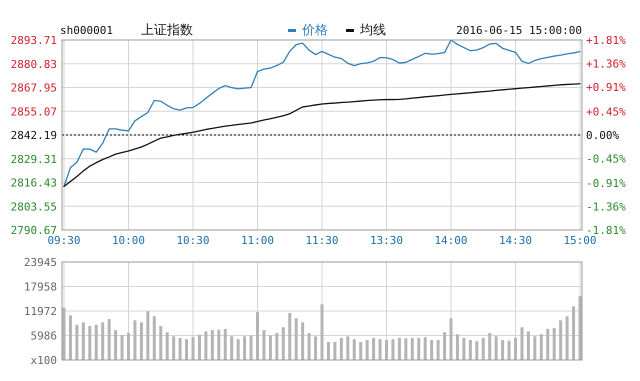 This screenshot has width=640, height=381. What do you see at coordinates (606, 159) in the screenshot?
I see `y2-tick-label: -0.45%` at bounding box center [606, 159].